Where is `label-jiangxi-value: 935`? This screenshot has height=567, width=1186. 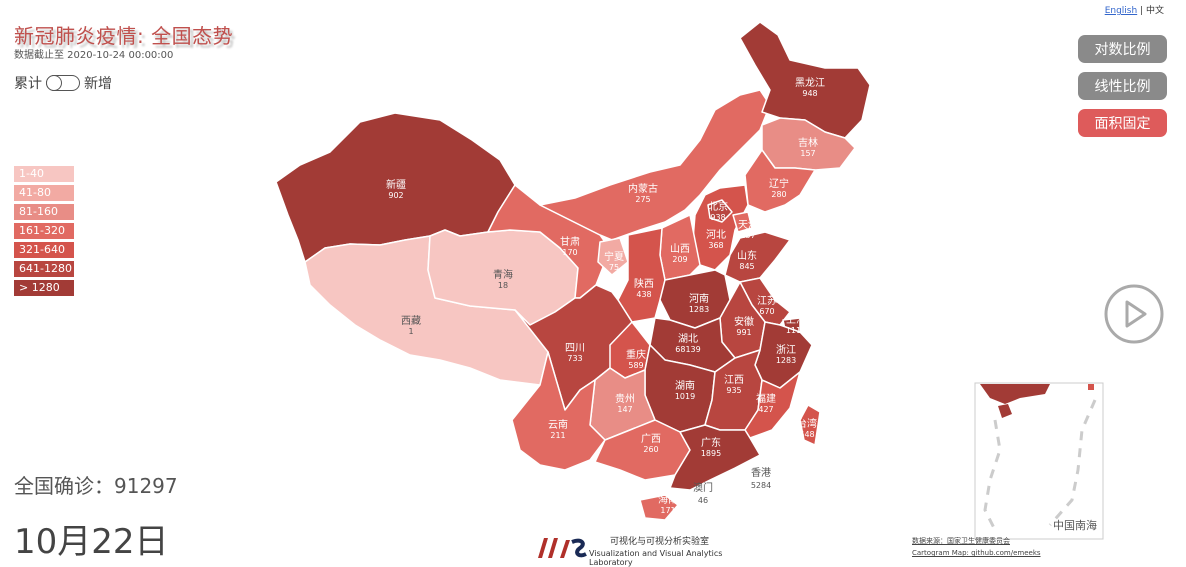 label-jiangxi-value: 935 is located at coordinates (733, 390).